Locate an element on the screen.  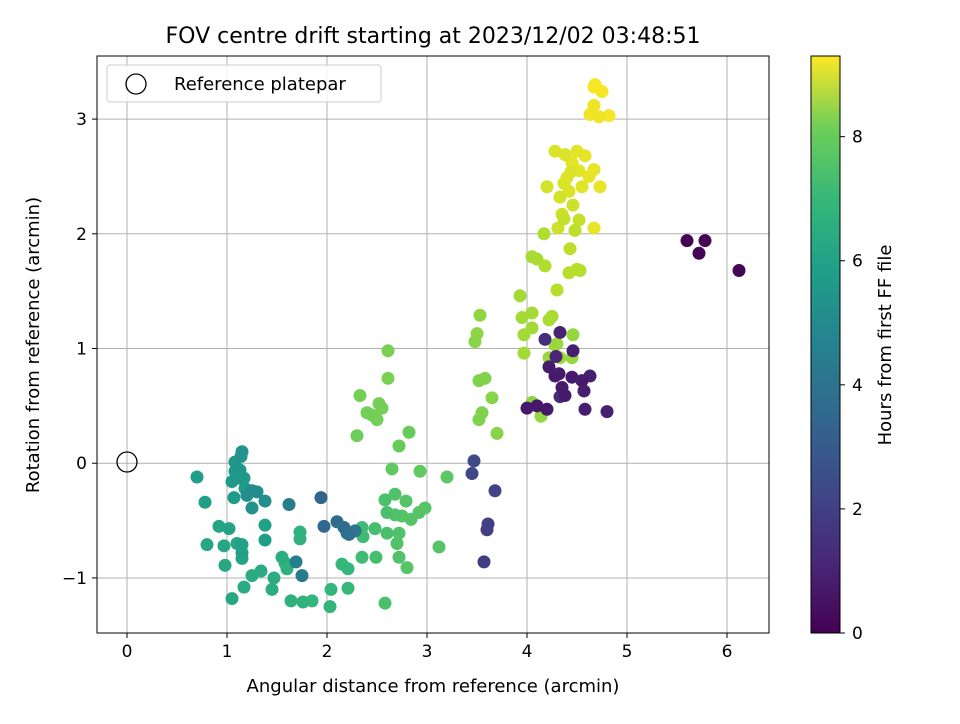
colorbar is located at coordinates (825, 344).